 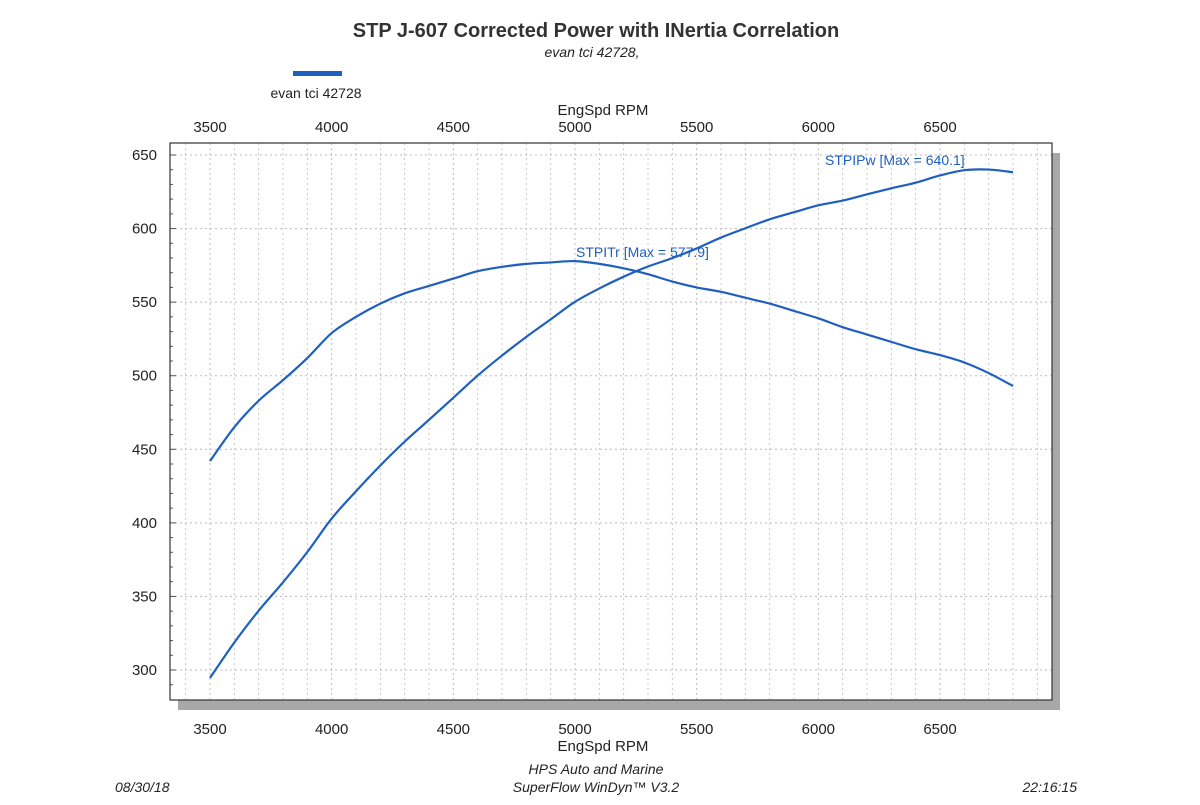 What do you see at coordinates (144, 302) in the screenshot?
I see `y-tick-label: 550` at bounding box center [144, 302].